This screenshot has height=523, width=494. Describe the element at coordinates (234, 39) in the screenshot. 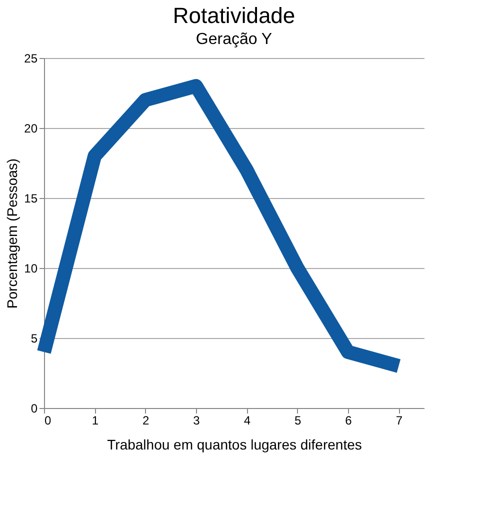

I see `chart-subtitle: Geração Y` at that location.